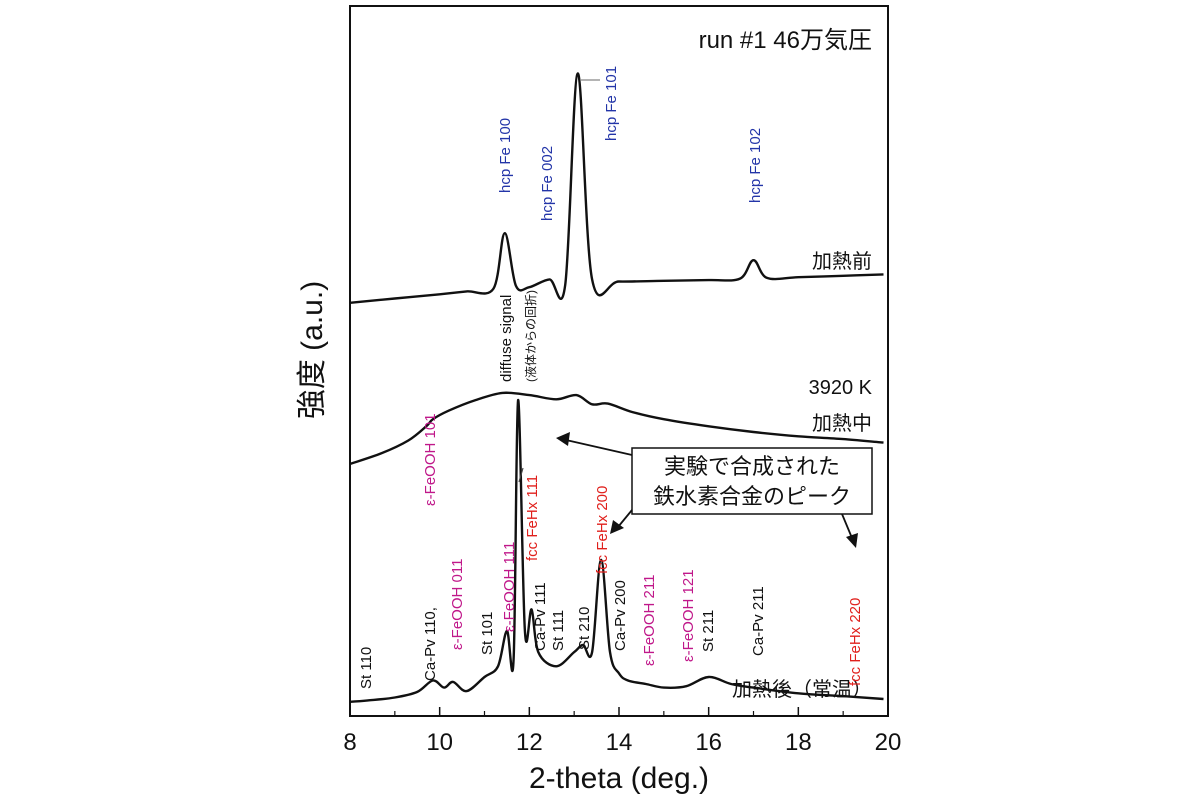 The image size is (1200, 800). I want to click on chart-title: run #1 46万気圧, so click(785, 40).